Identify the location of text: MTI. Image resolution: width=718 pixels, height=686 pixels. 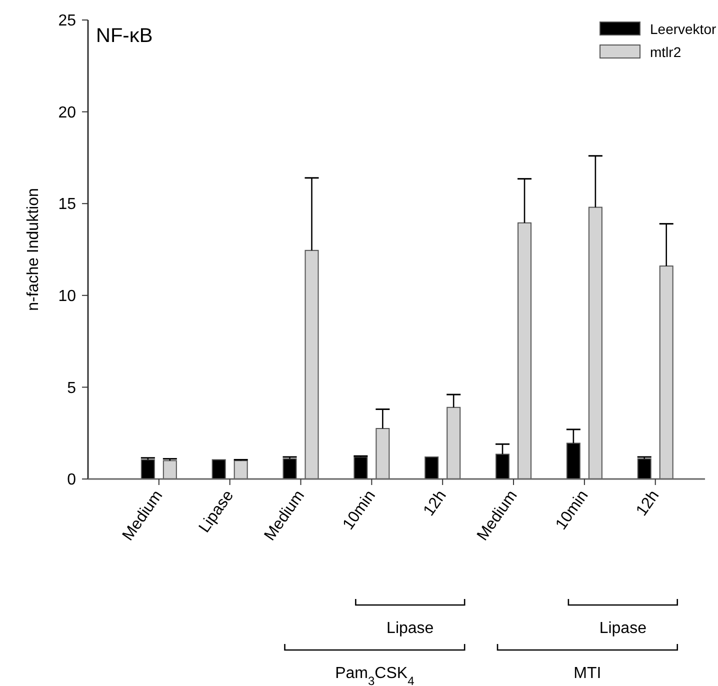
(588, 673).